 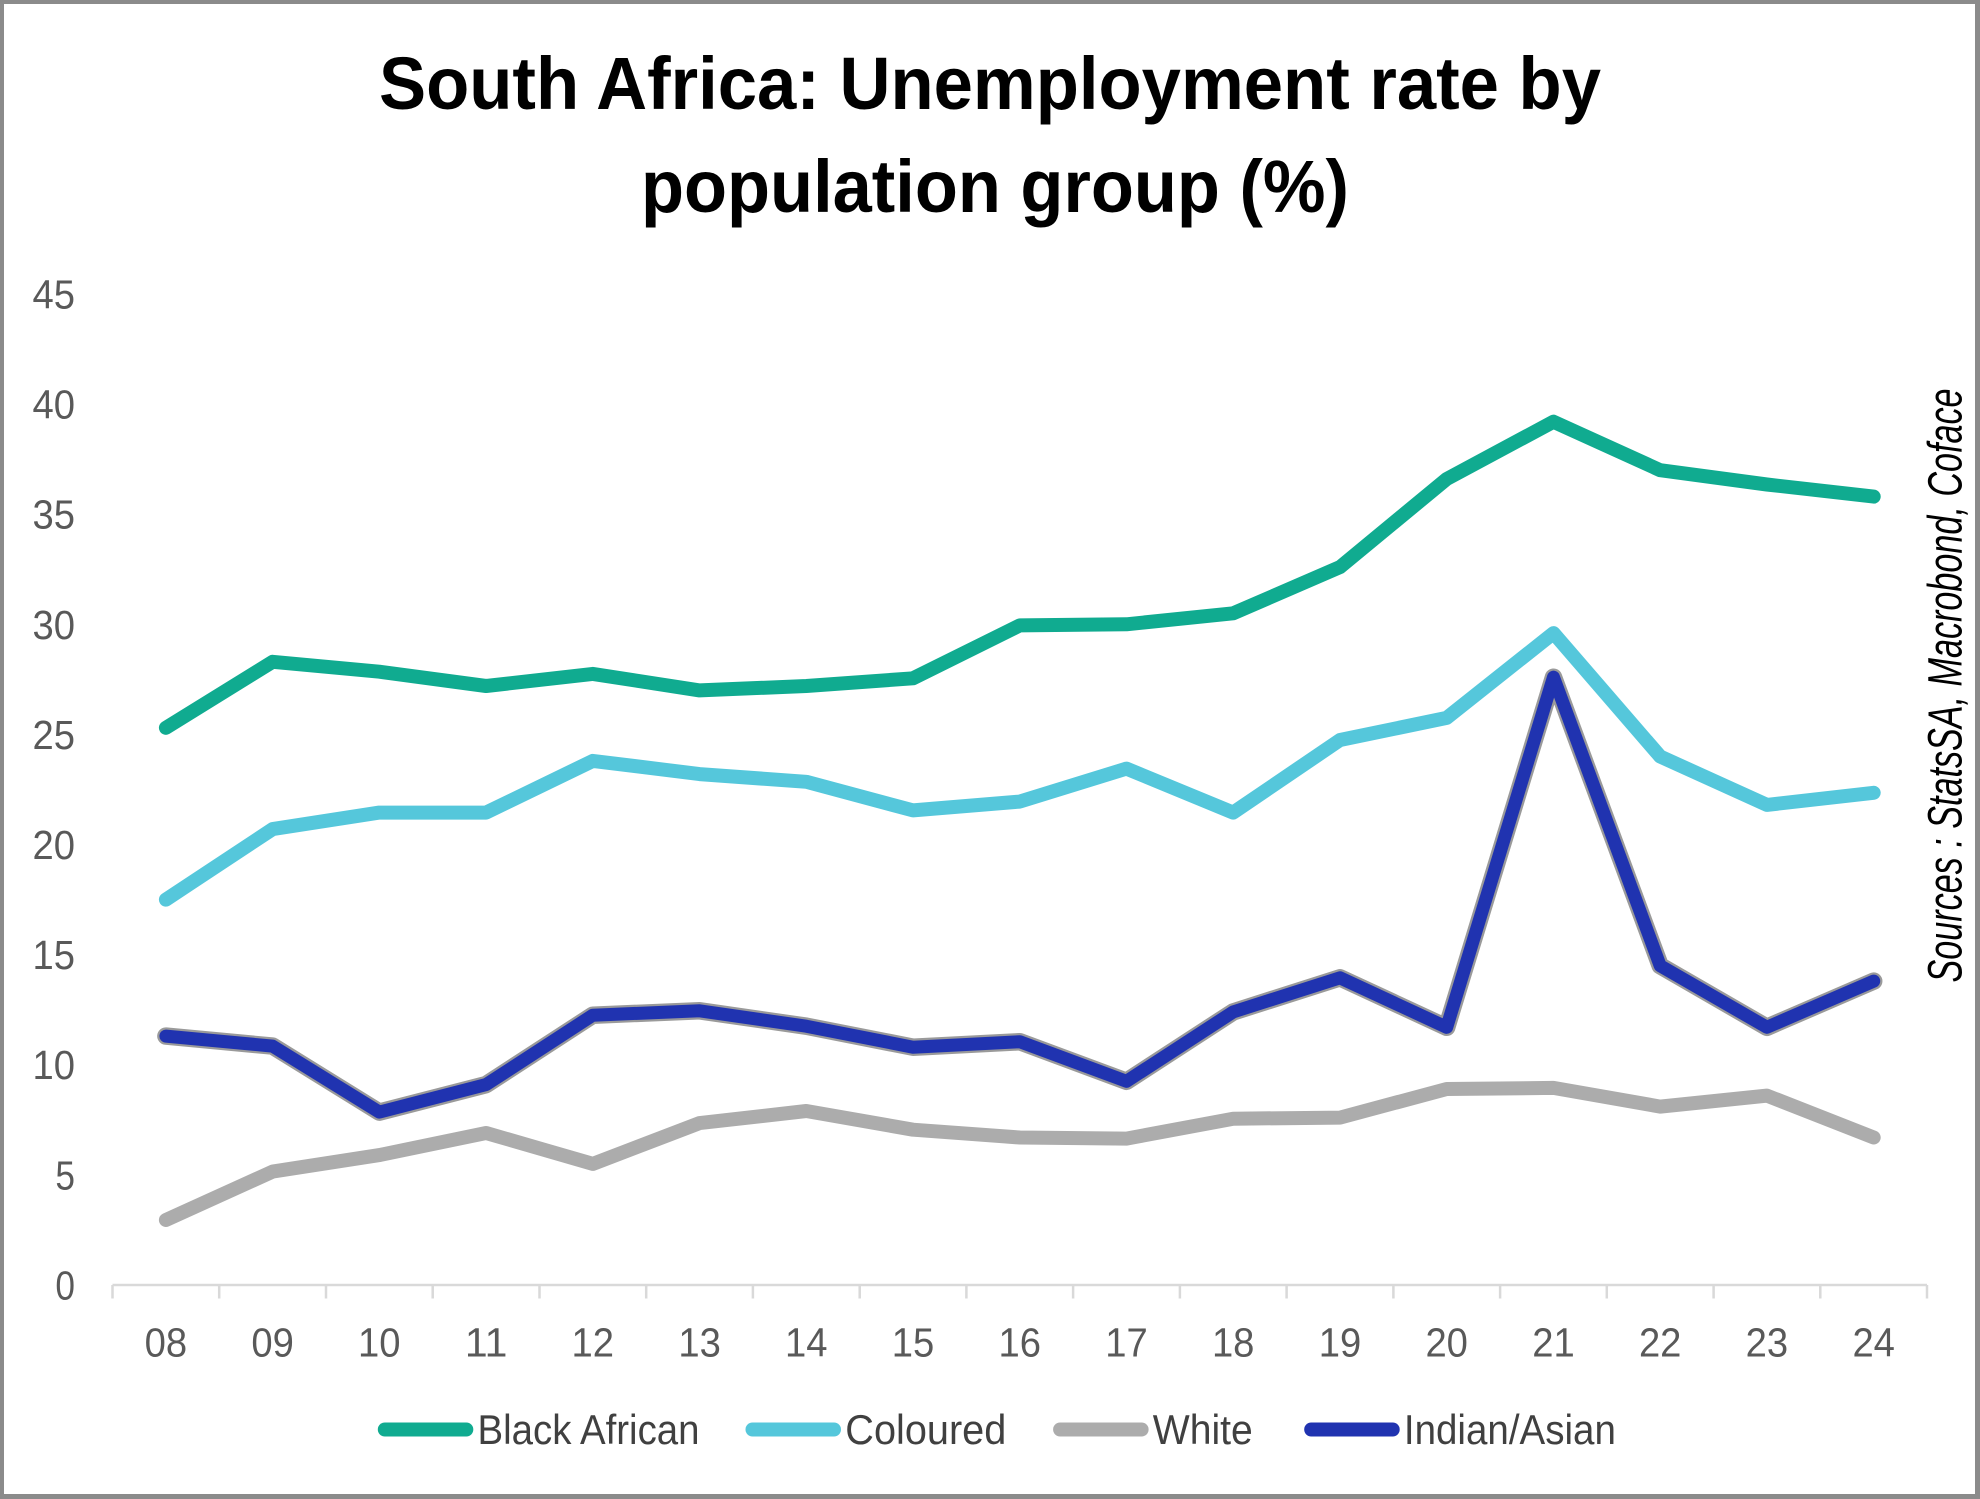 I want to click on svg-text:Sources : StatsSA, Macrobond,: Sources : StatsSA, Macrobond, Coface, so click(x=1946, y=686).